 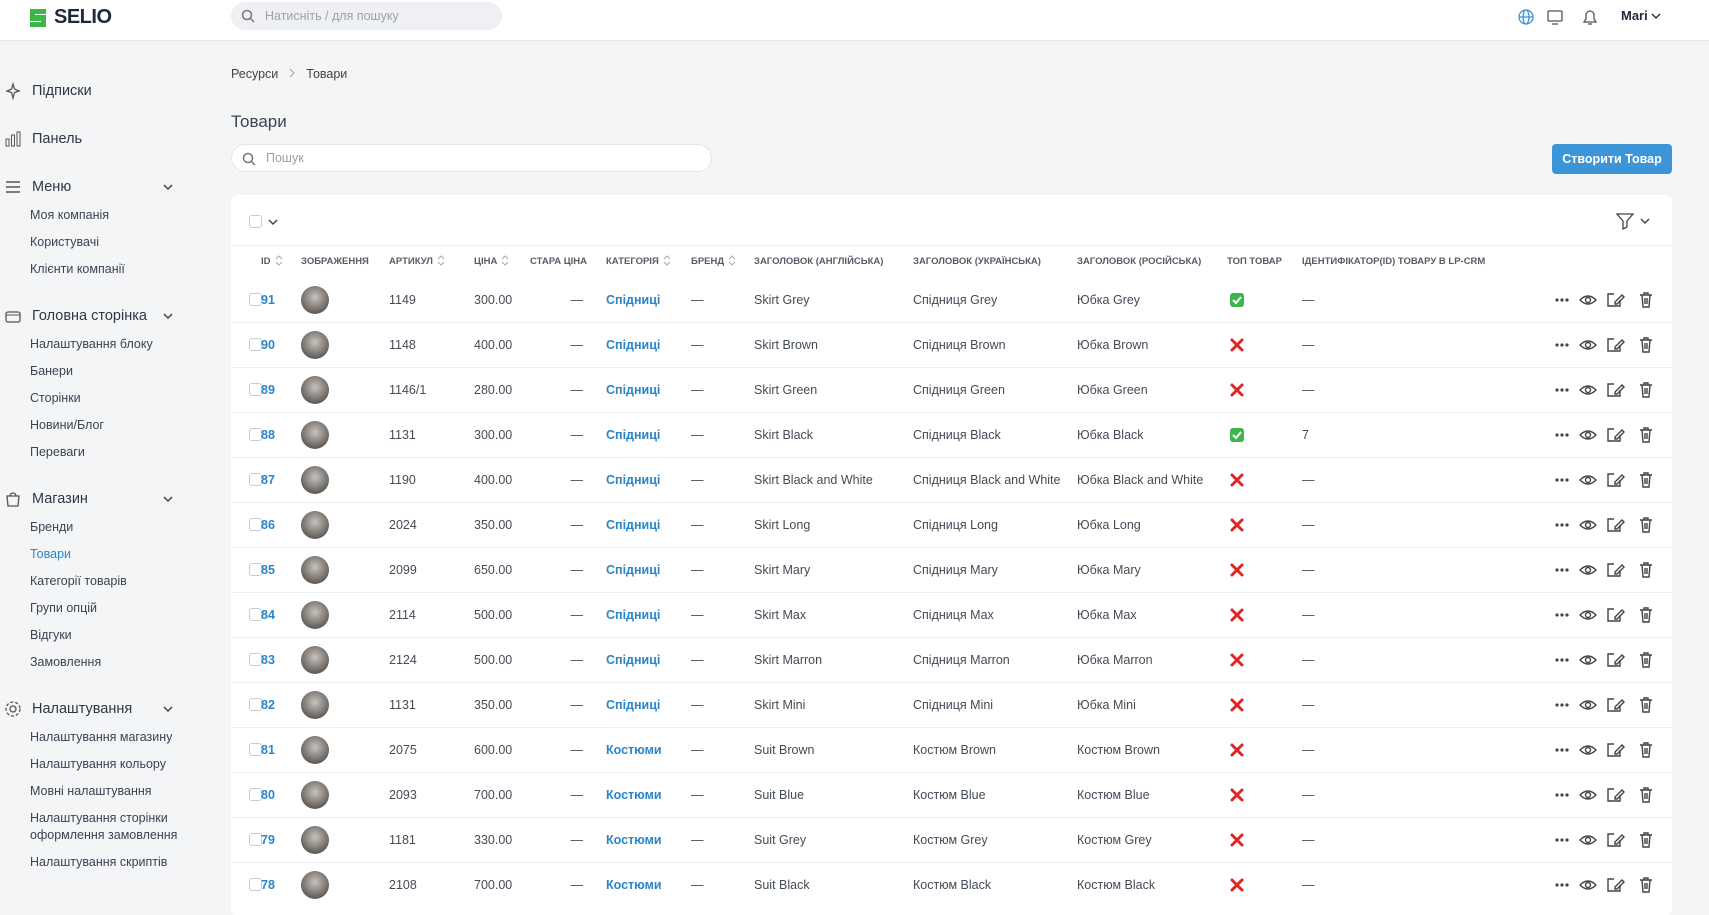 I want to click on nav-section: Підписки, so click(x=114, y=91).